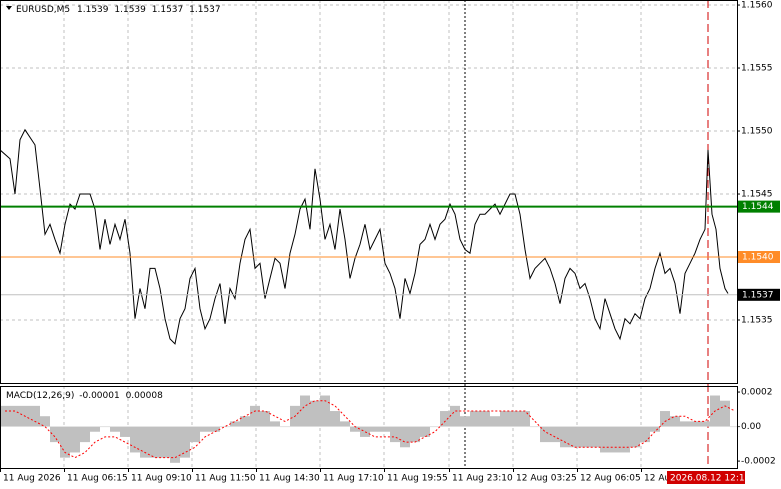 Image resolution: width=781 pixels, height=489 pixels. I want to click on x-tick-label: 11 Aug 17:10, so click(353, 479).